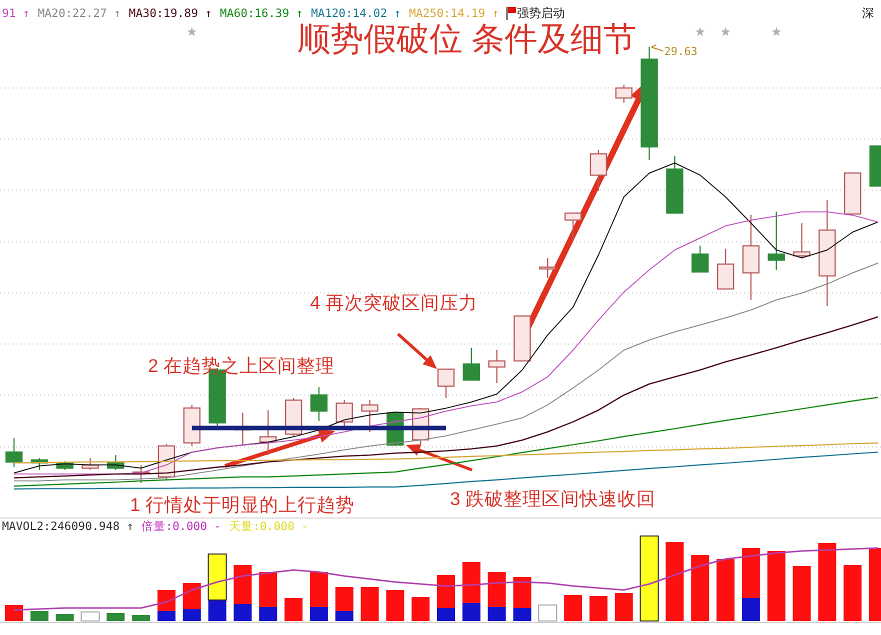 The height and width of the screenshot is (635, 881). I want to click on text: 强势启动, so click(541, 13).